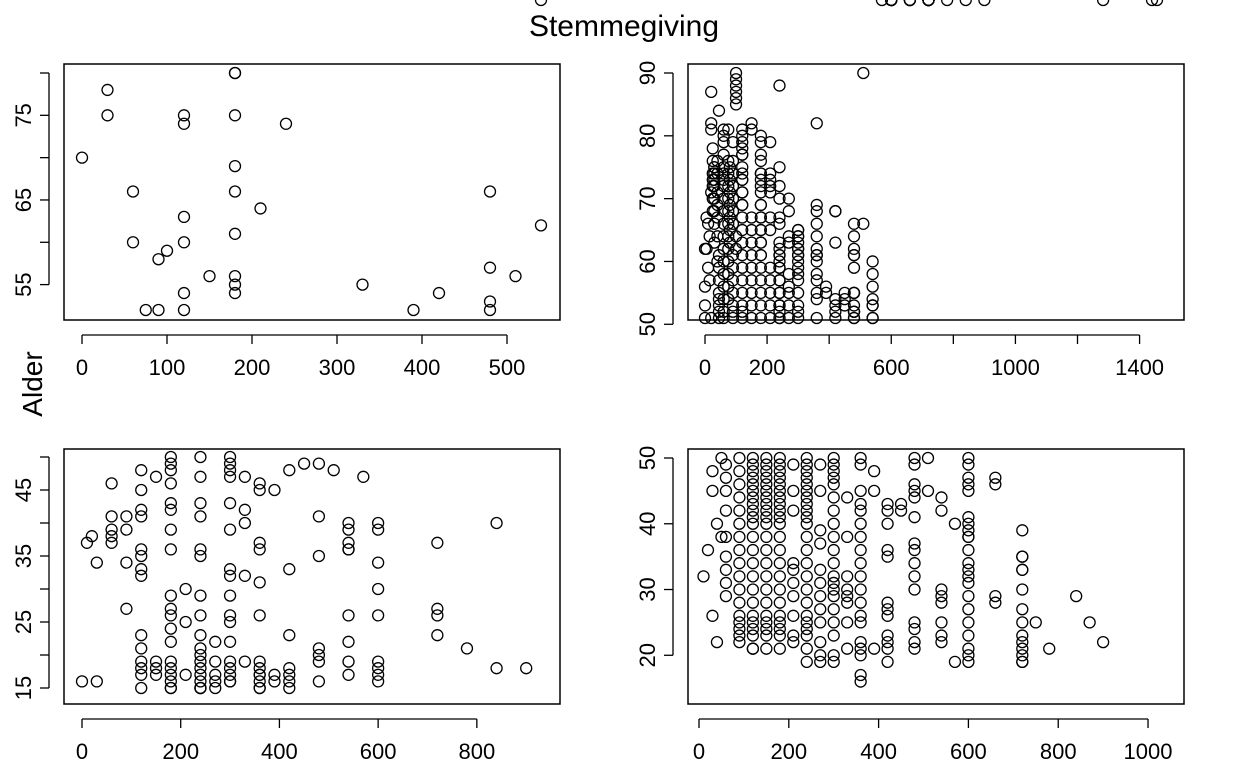 The width and height of the screenshot is (1248, 768). What do you see at coordinates (705, 367) in the screenshot?
I see `x-tick-label: 0` at bounding box center [705, 367].